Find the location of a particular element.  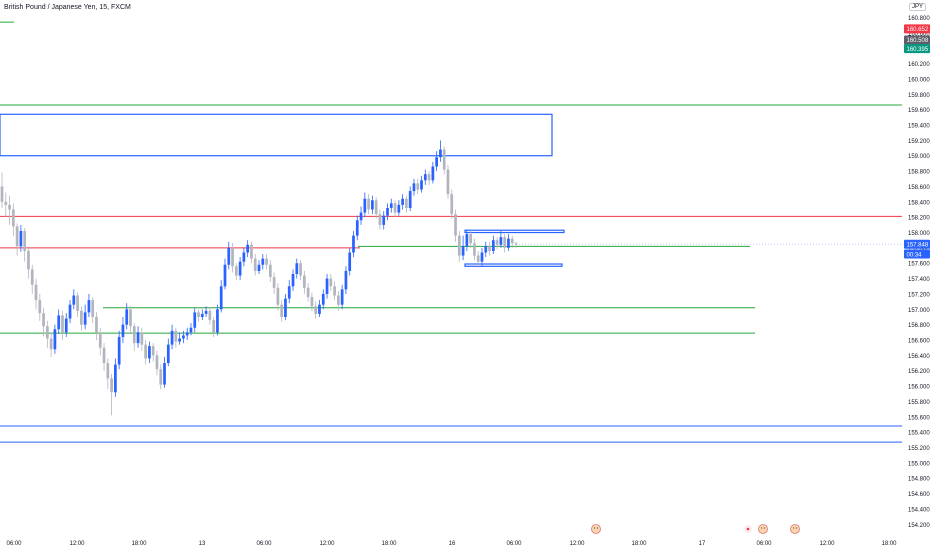

chart-title: British Pound / Japanese Yen, 15, FXCM is located at coordinates (67, 7).